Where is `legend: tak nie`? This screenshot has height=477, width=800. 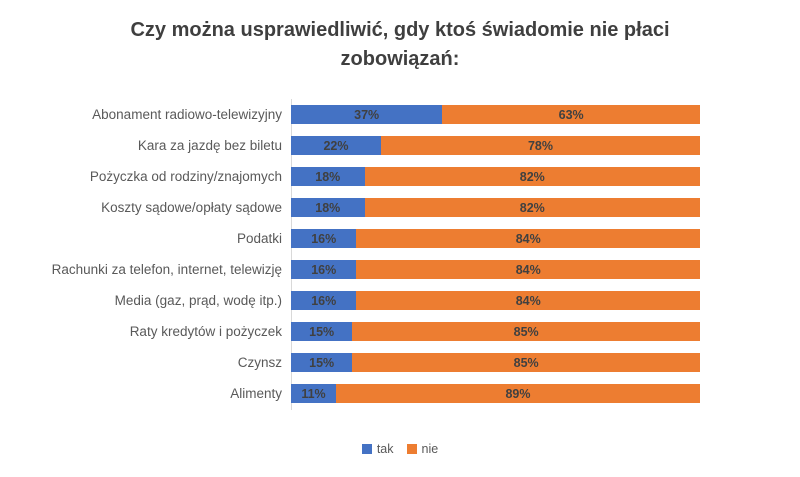 legend: tak nie is located at coordinates (400, 449).